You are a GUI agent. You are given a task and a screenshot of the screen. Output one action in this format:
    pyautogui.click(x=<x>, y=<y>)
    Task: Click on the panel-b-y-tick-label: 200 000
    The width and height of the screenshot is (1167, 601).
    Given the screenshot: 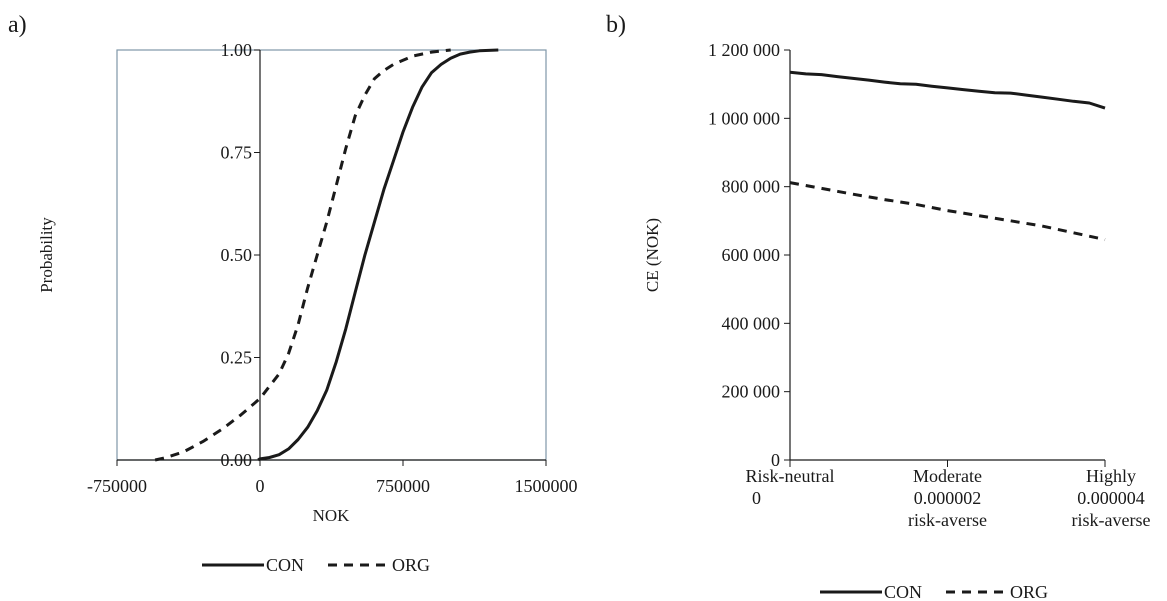 What is the action you would take?
    pyautogui.click(x=751, y=392)
    